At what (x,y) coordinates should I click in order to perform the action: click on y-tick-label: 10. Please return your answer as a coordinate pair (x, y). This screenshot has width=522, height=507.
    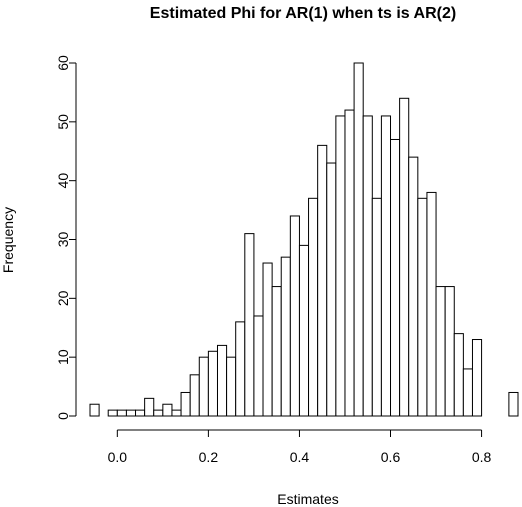
    Looking at the image, I should click on (63, 357).